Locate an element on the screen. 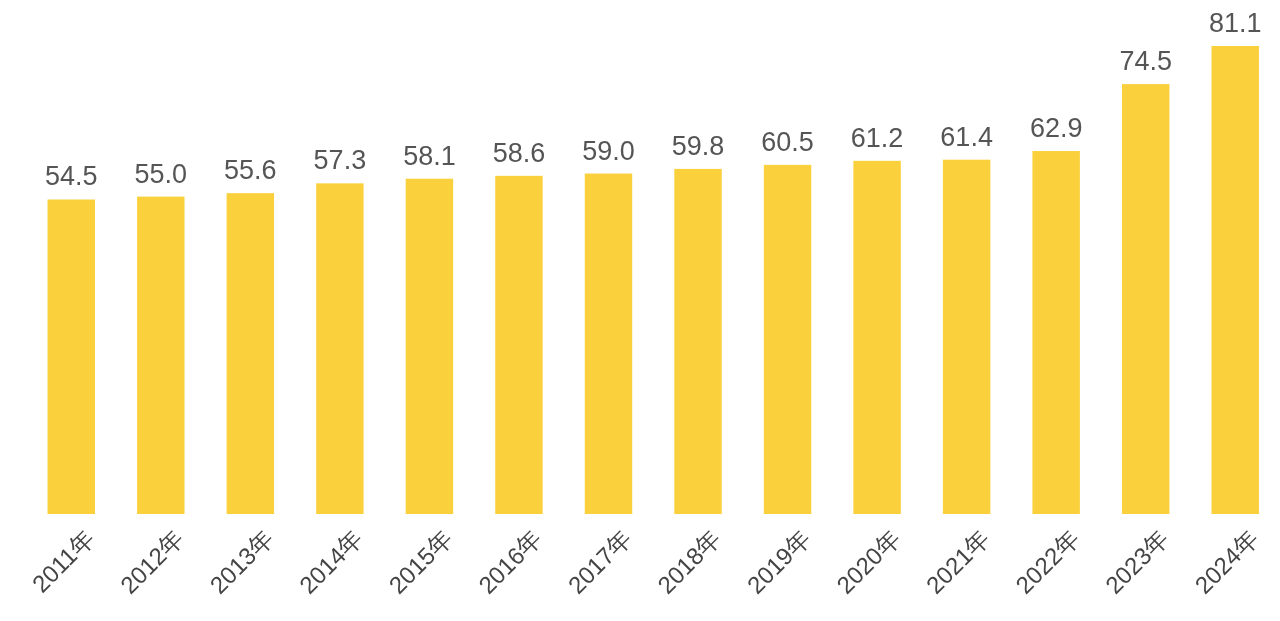 Image resolution: width=1280 pixels, height=621 pixels. data-label: 81.1 is located at coordinates (1235, 23).